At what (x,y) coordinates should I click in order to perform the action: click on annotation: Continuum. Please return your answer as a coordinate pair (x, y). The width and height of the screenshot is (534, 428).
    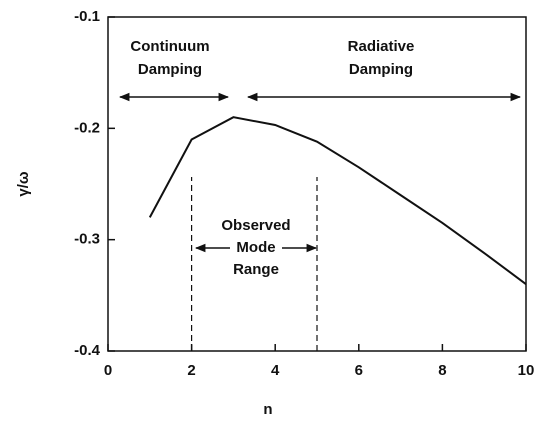
    Looking at the image, I should click on (169, 46).